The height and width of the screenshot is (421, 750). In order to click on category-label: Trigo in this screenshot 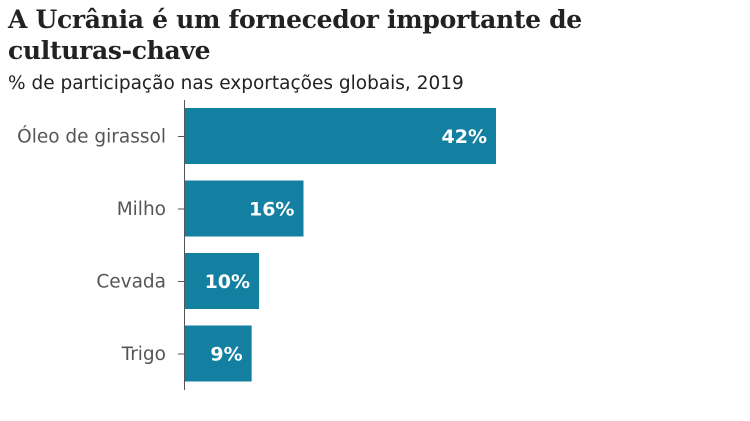, I will do `click(143, 354)`.